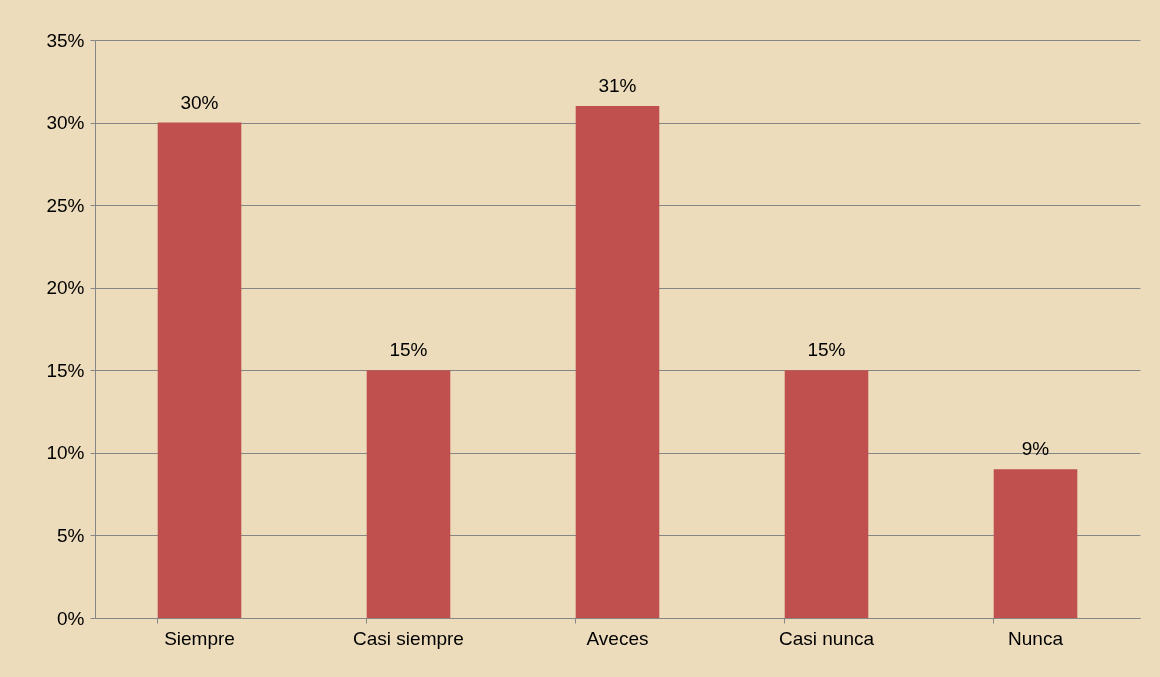 Image resolution: width=1160 pixels, height=677 pixels. I want to click on x-tick-label: Casi siempre, so click(408, 638).